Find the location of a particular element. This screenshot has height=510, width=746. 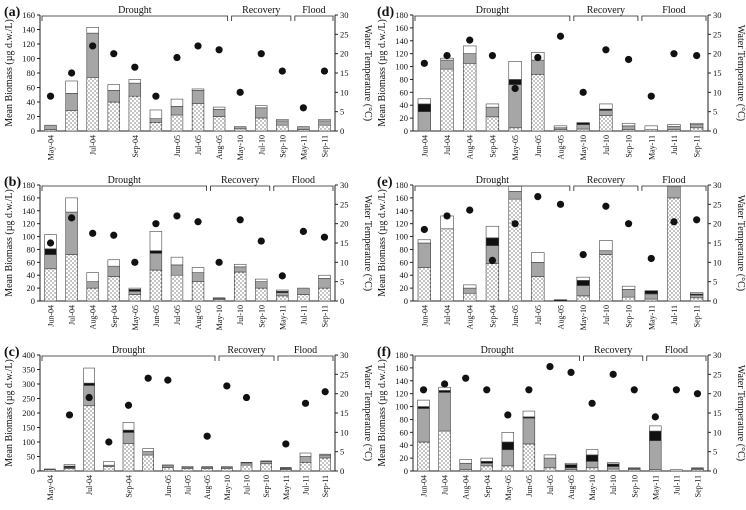

y2-tick-label: 30 is located at coordinates (717, 185).